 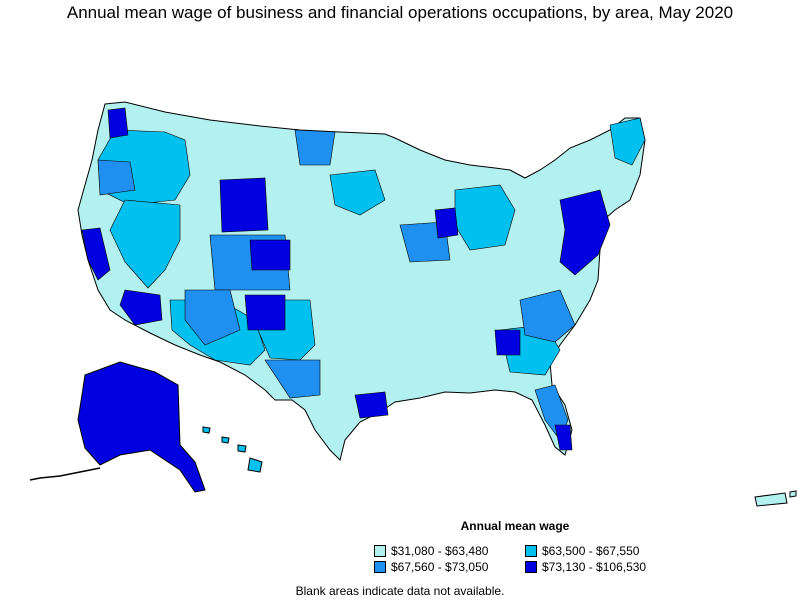 I want to click on region-arizona-upper, so click(x=212, y=317).